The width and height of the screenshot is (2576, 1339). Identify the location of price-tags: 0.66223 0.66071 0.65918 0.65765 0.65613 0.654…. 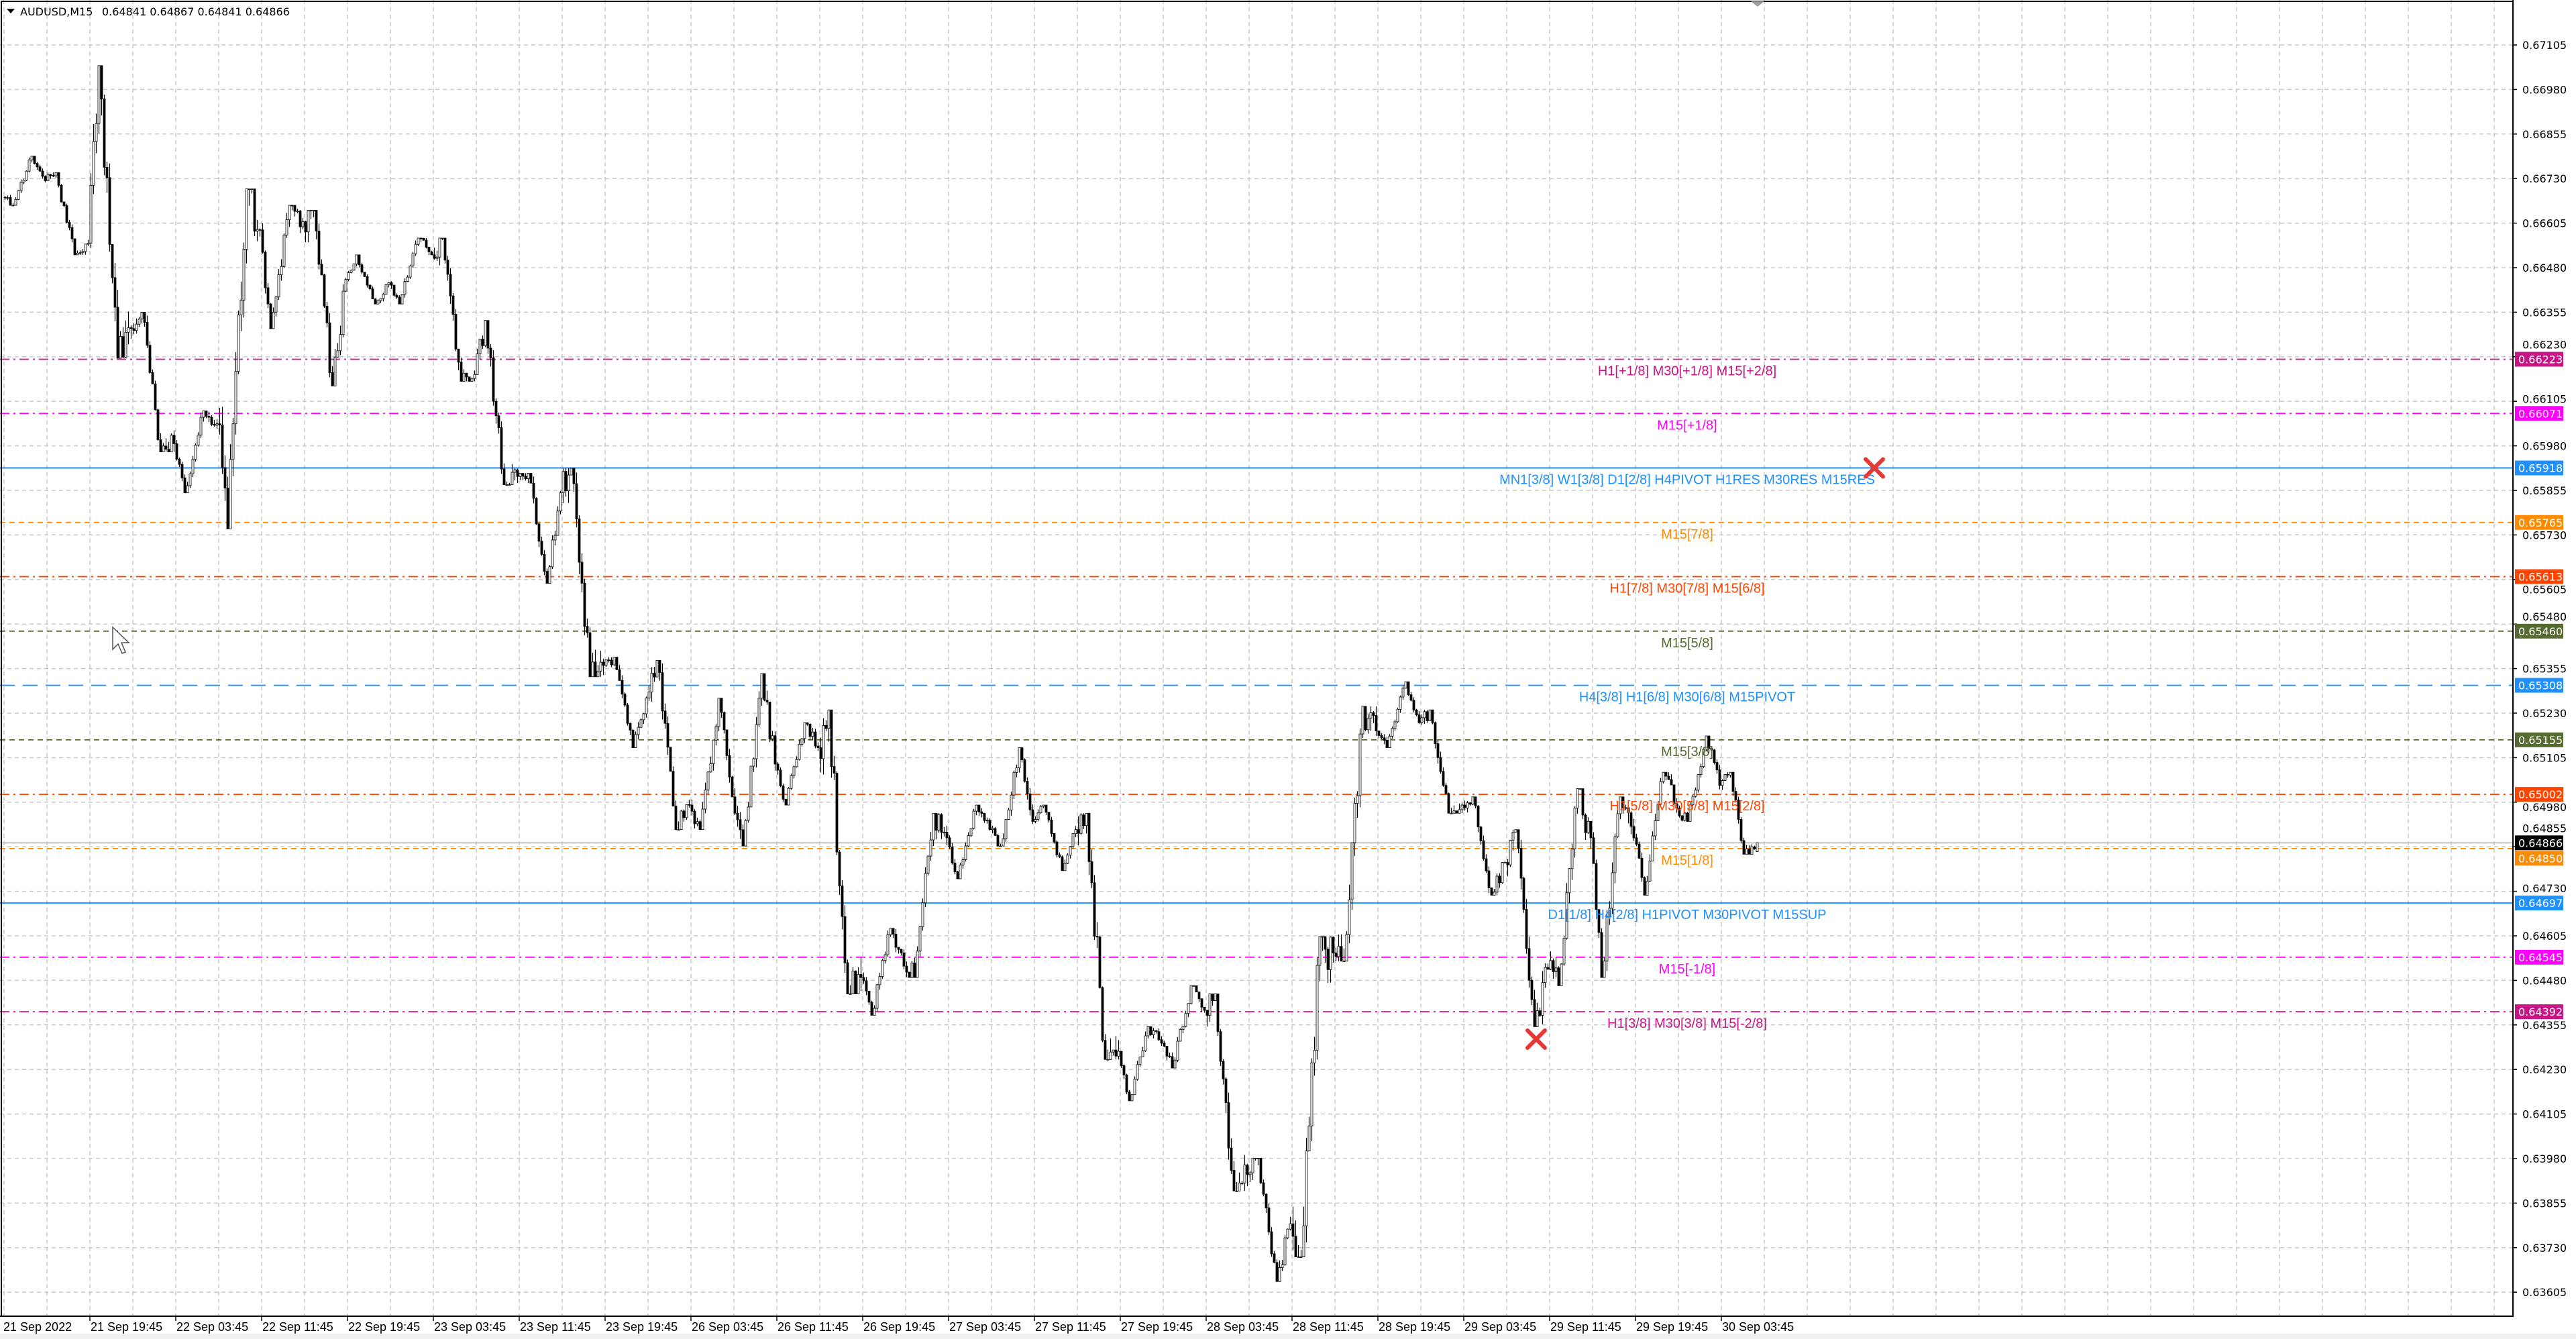
(2539, 686).